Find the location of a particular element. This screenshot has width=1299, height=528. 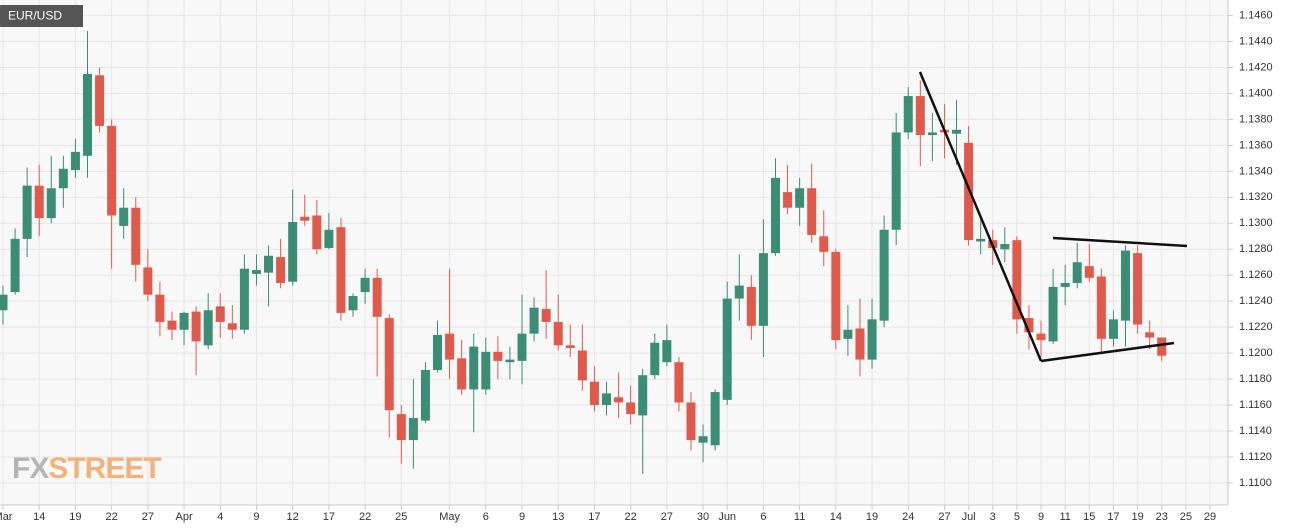

x-tick-label: May is located at coordinates (449, 517).